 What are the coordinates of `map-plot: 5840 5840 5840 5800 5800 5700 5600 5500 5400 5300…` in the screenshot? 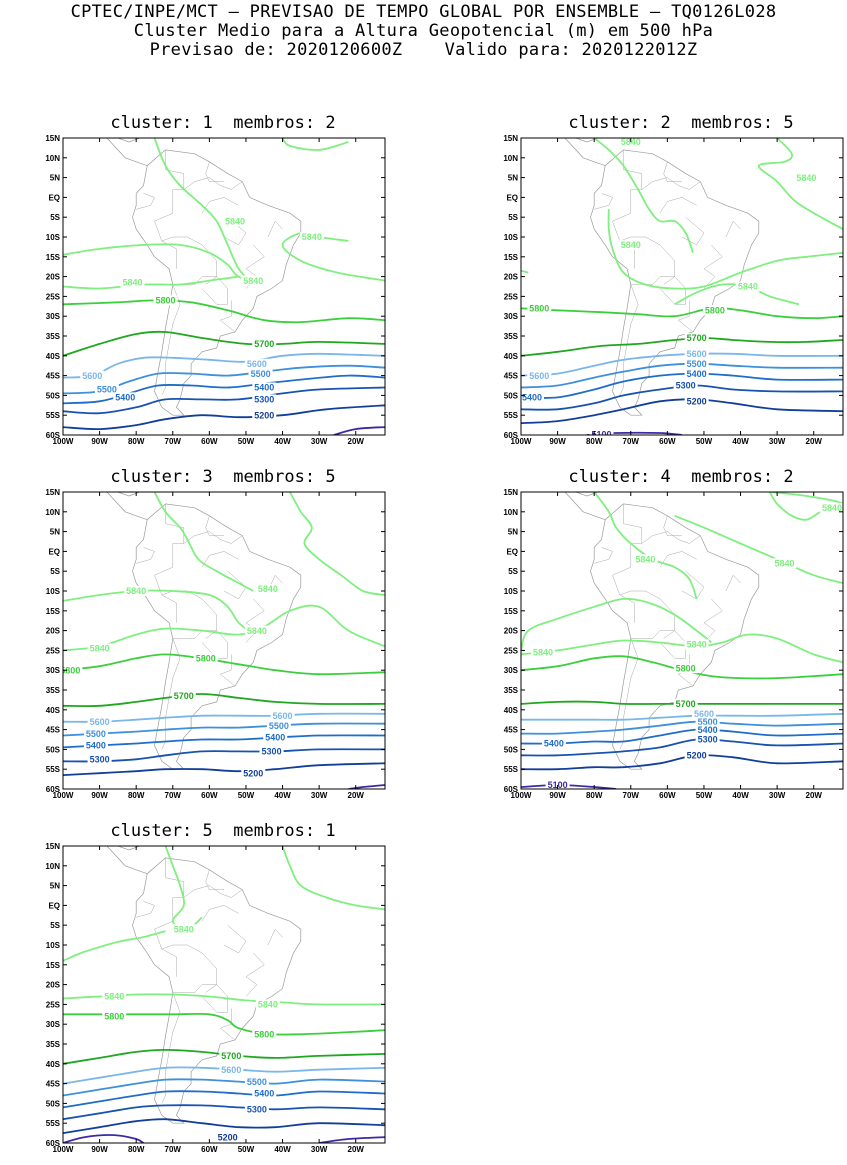 It's located at (215, 998).